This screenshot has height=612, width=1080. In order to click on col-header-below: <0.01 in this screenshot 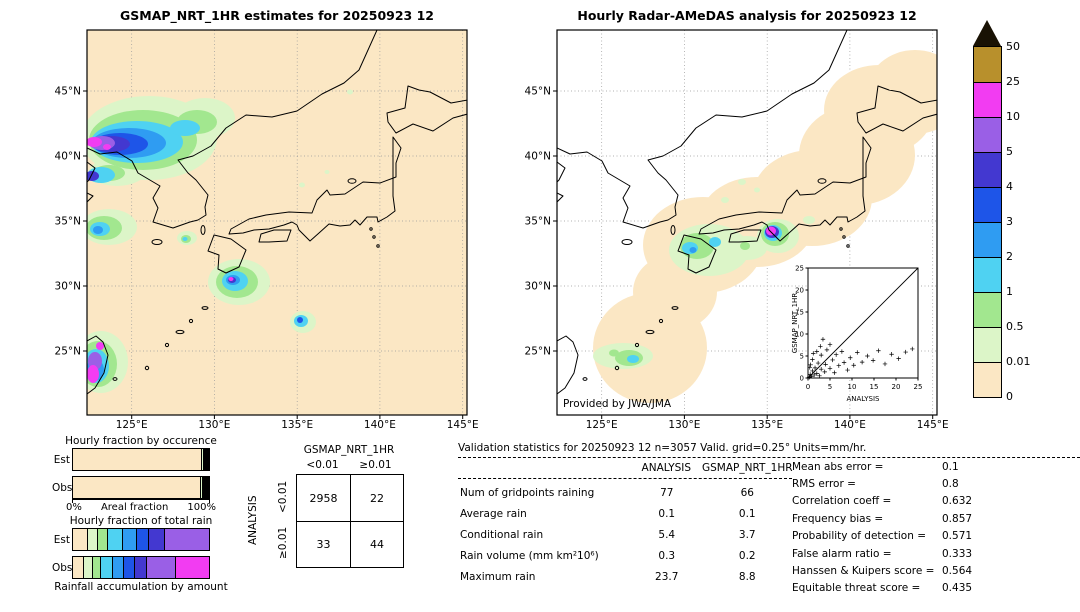, I will do `click(322, 465)`.